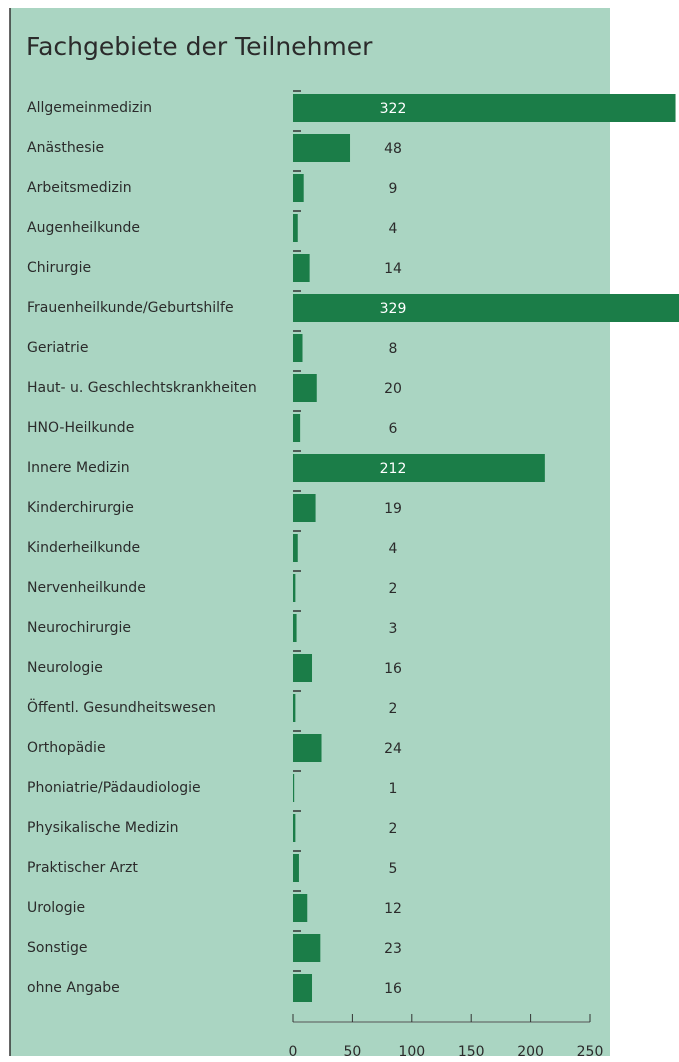  Describe the element at coordinates (393, 469) in the screenshot. I see `value-label: 212` at that location.